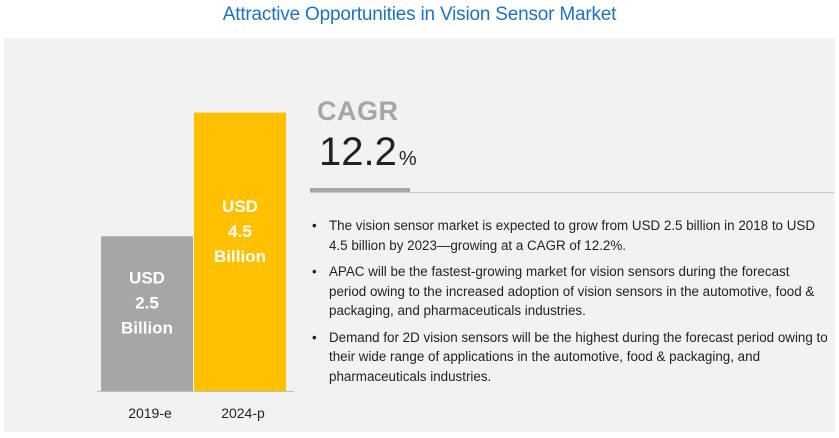  I want to click on cagr-label: CAGR, so click(358, 111).